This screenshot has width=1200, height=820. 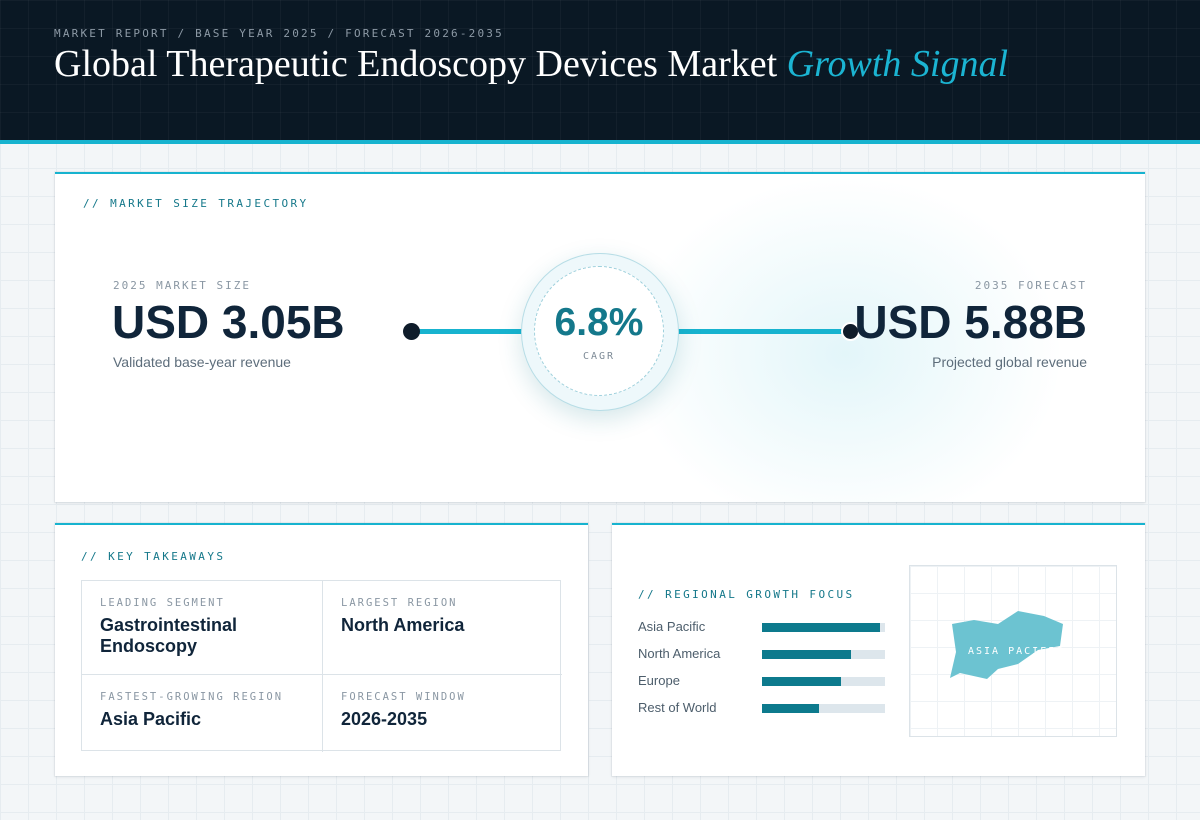 I want to click on start-point-marker, so click(x=411, y=331).